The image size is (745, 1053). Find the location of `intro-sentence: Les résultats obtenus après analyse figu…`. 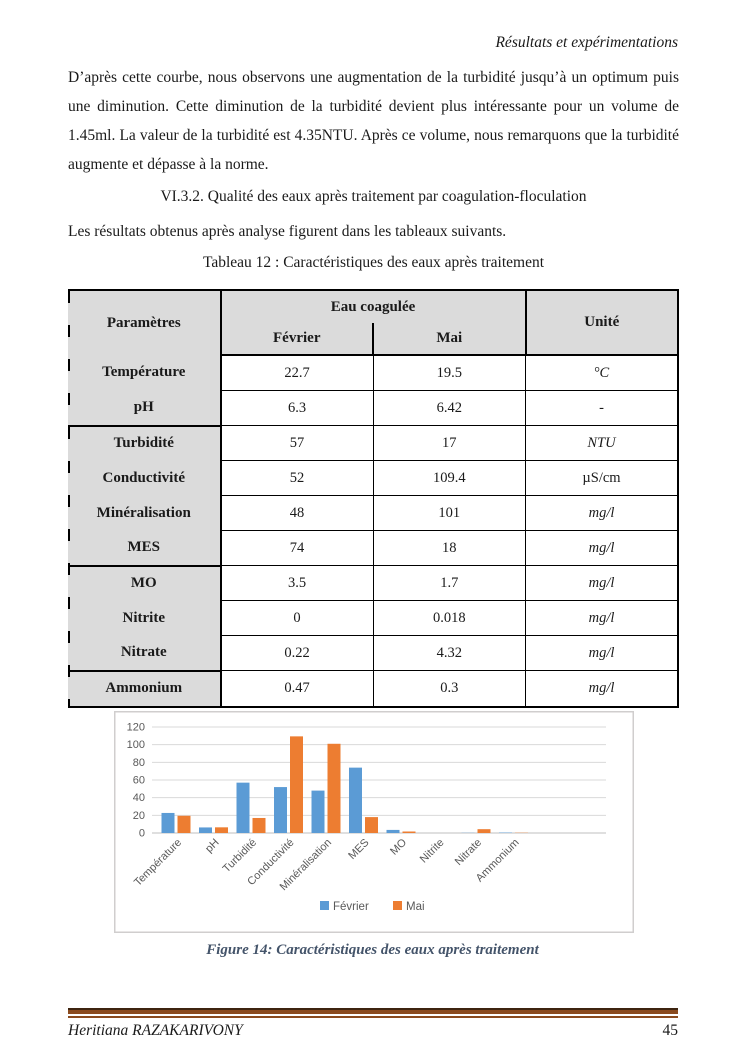

intro-sentence: Les résultats obtenus après analyse figu… is located at coordinates (287, 231).